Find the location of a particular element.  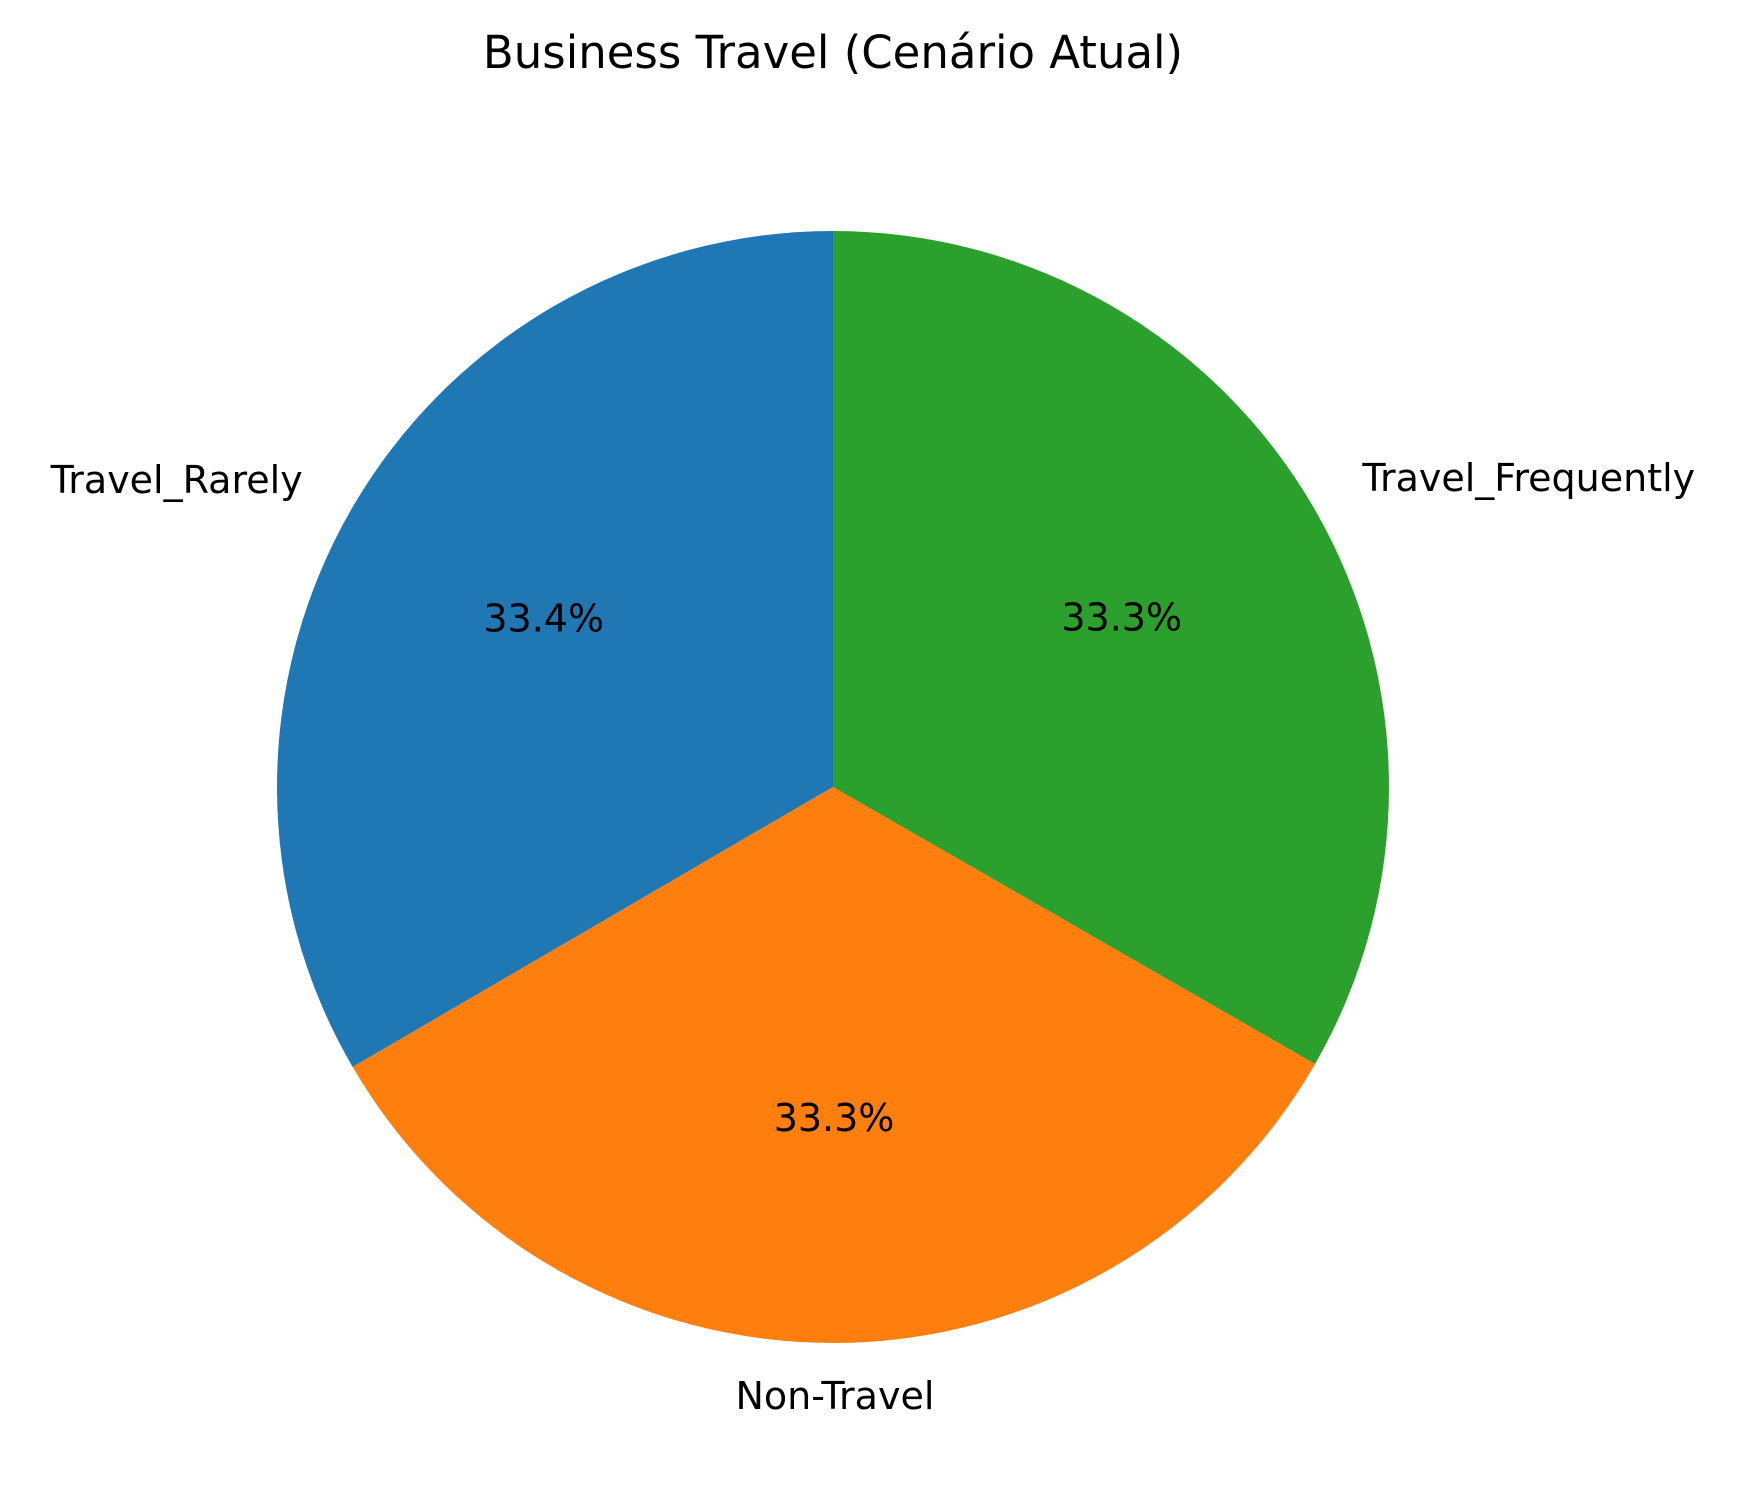

slice-pct-label-travel-frequently: 33.3% is located at coordinates (1121, 617).